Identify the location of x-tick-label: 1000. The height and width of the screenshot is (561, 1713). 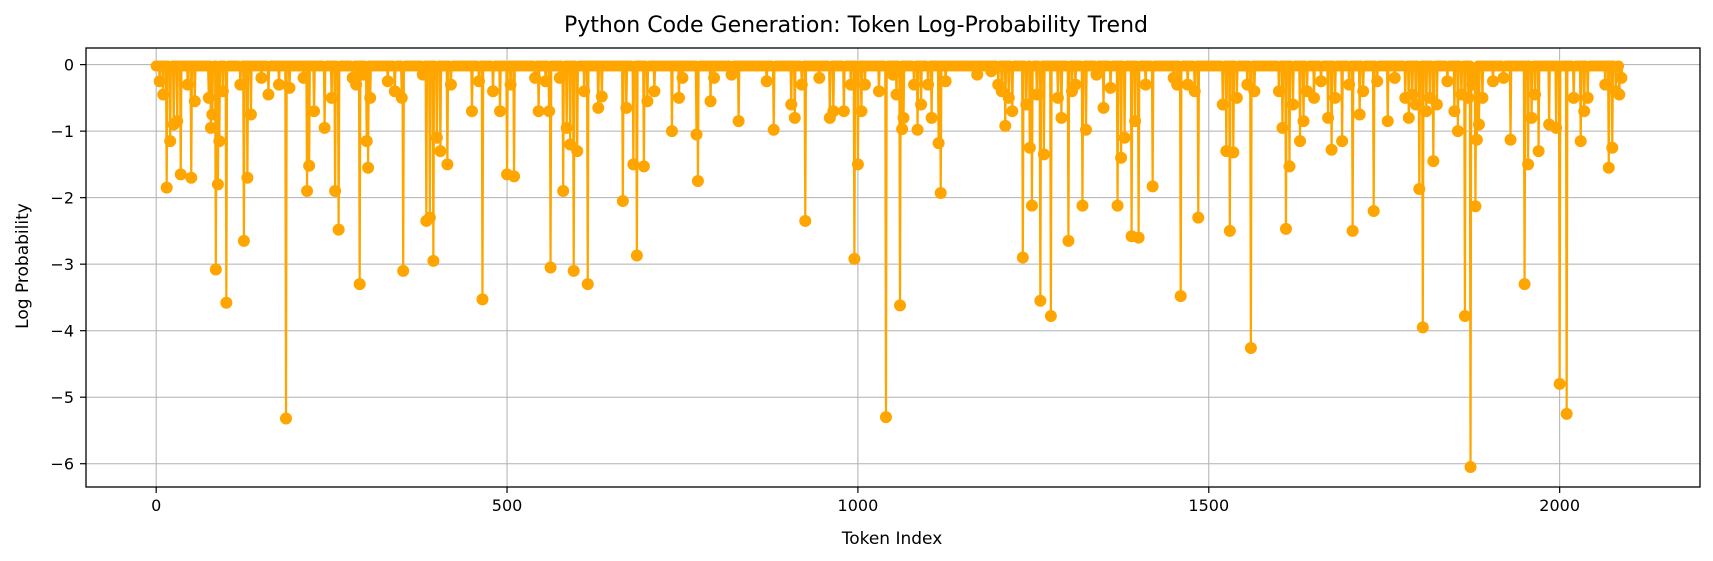
(858, 505).